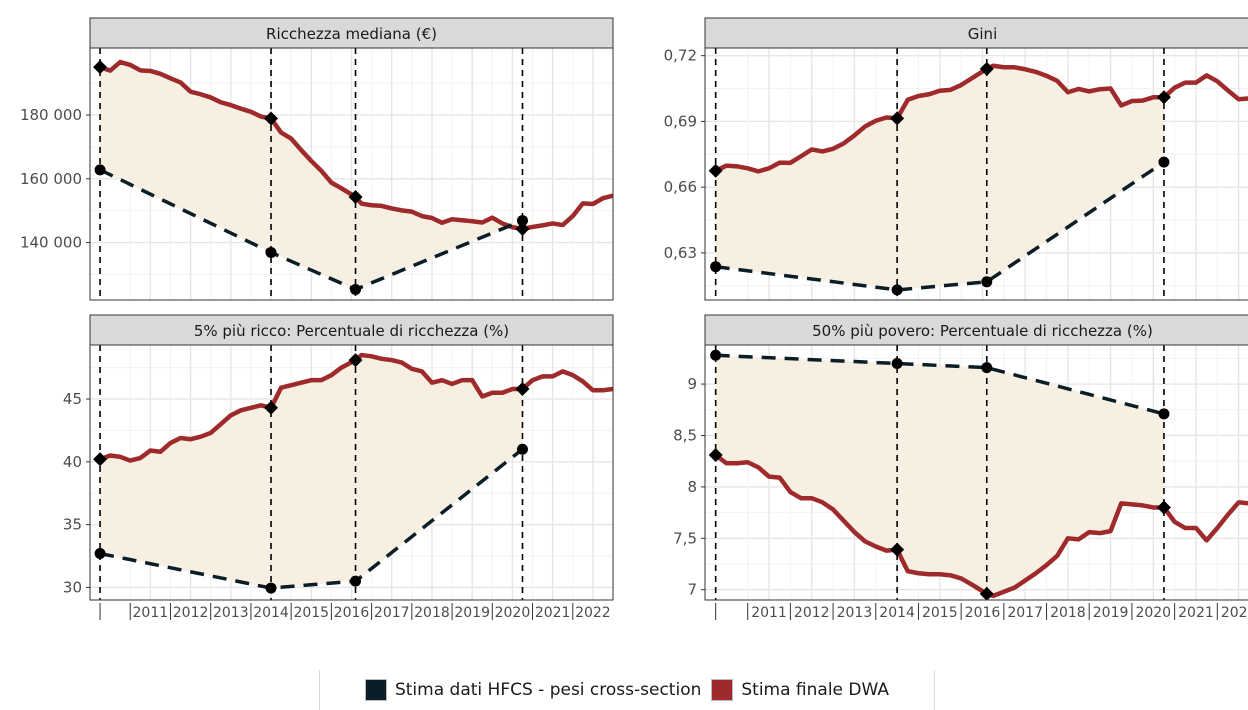  Describe the element at coordinates (51, 243) in the screenshot. I see `y-tick-label: 140 000` at that location.